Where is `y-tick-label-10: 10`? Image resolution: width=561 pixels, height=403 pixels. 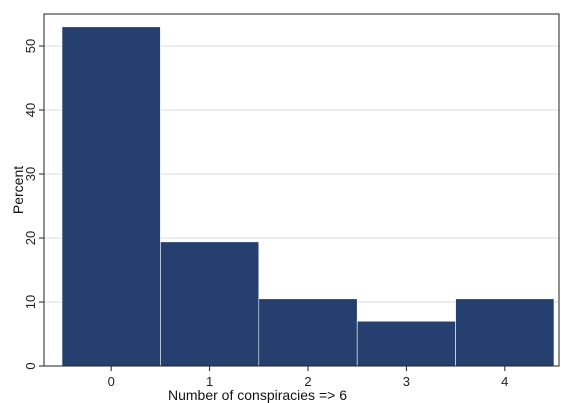 y-tick-label-10: 10 is located at coordinates (30, 302).